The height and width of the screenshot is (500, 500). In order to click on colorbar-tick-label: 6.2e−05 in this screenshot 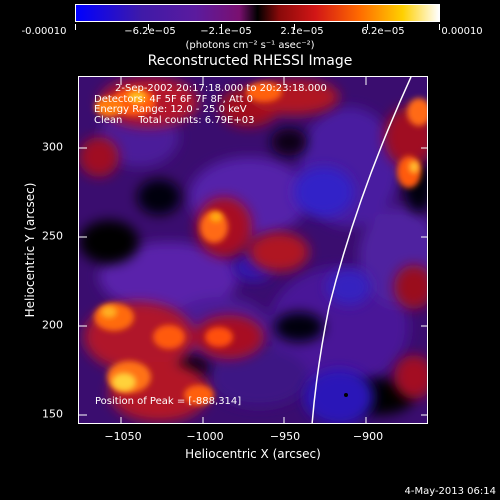, I will do `click(383, 31)`.